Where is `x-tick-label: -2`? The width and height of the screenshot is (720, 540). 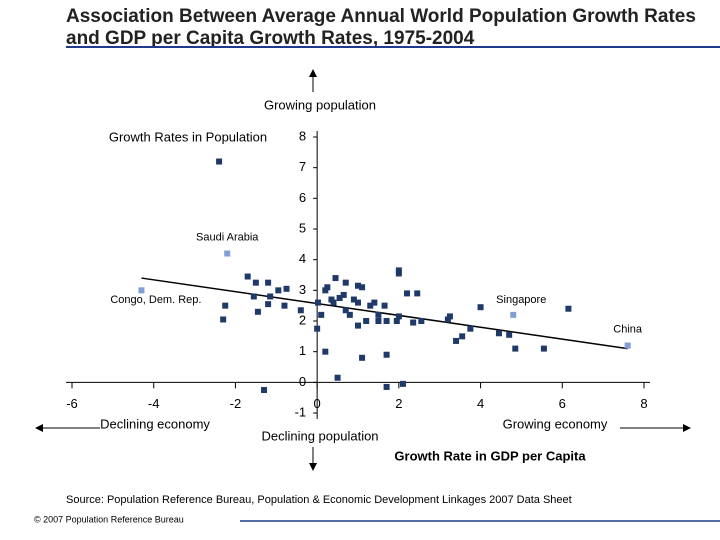
x-tick-label: -2 is located at coordinates (236, 403).